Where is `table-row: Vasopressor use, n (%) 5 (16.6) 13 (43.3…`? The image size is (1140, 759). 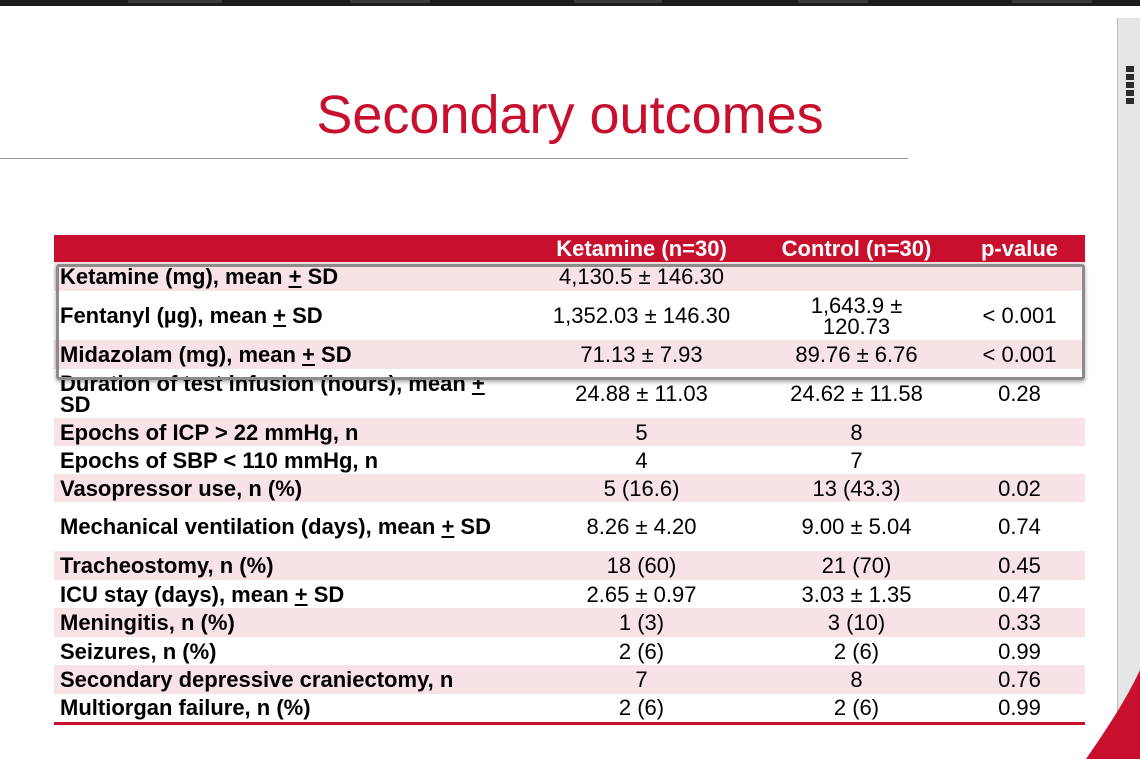 table-row: Vasopressor use, n (%) 5 (16.6) 13 (43.3… is located at coordinates (569, 488).